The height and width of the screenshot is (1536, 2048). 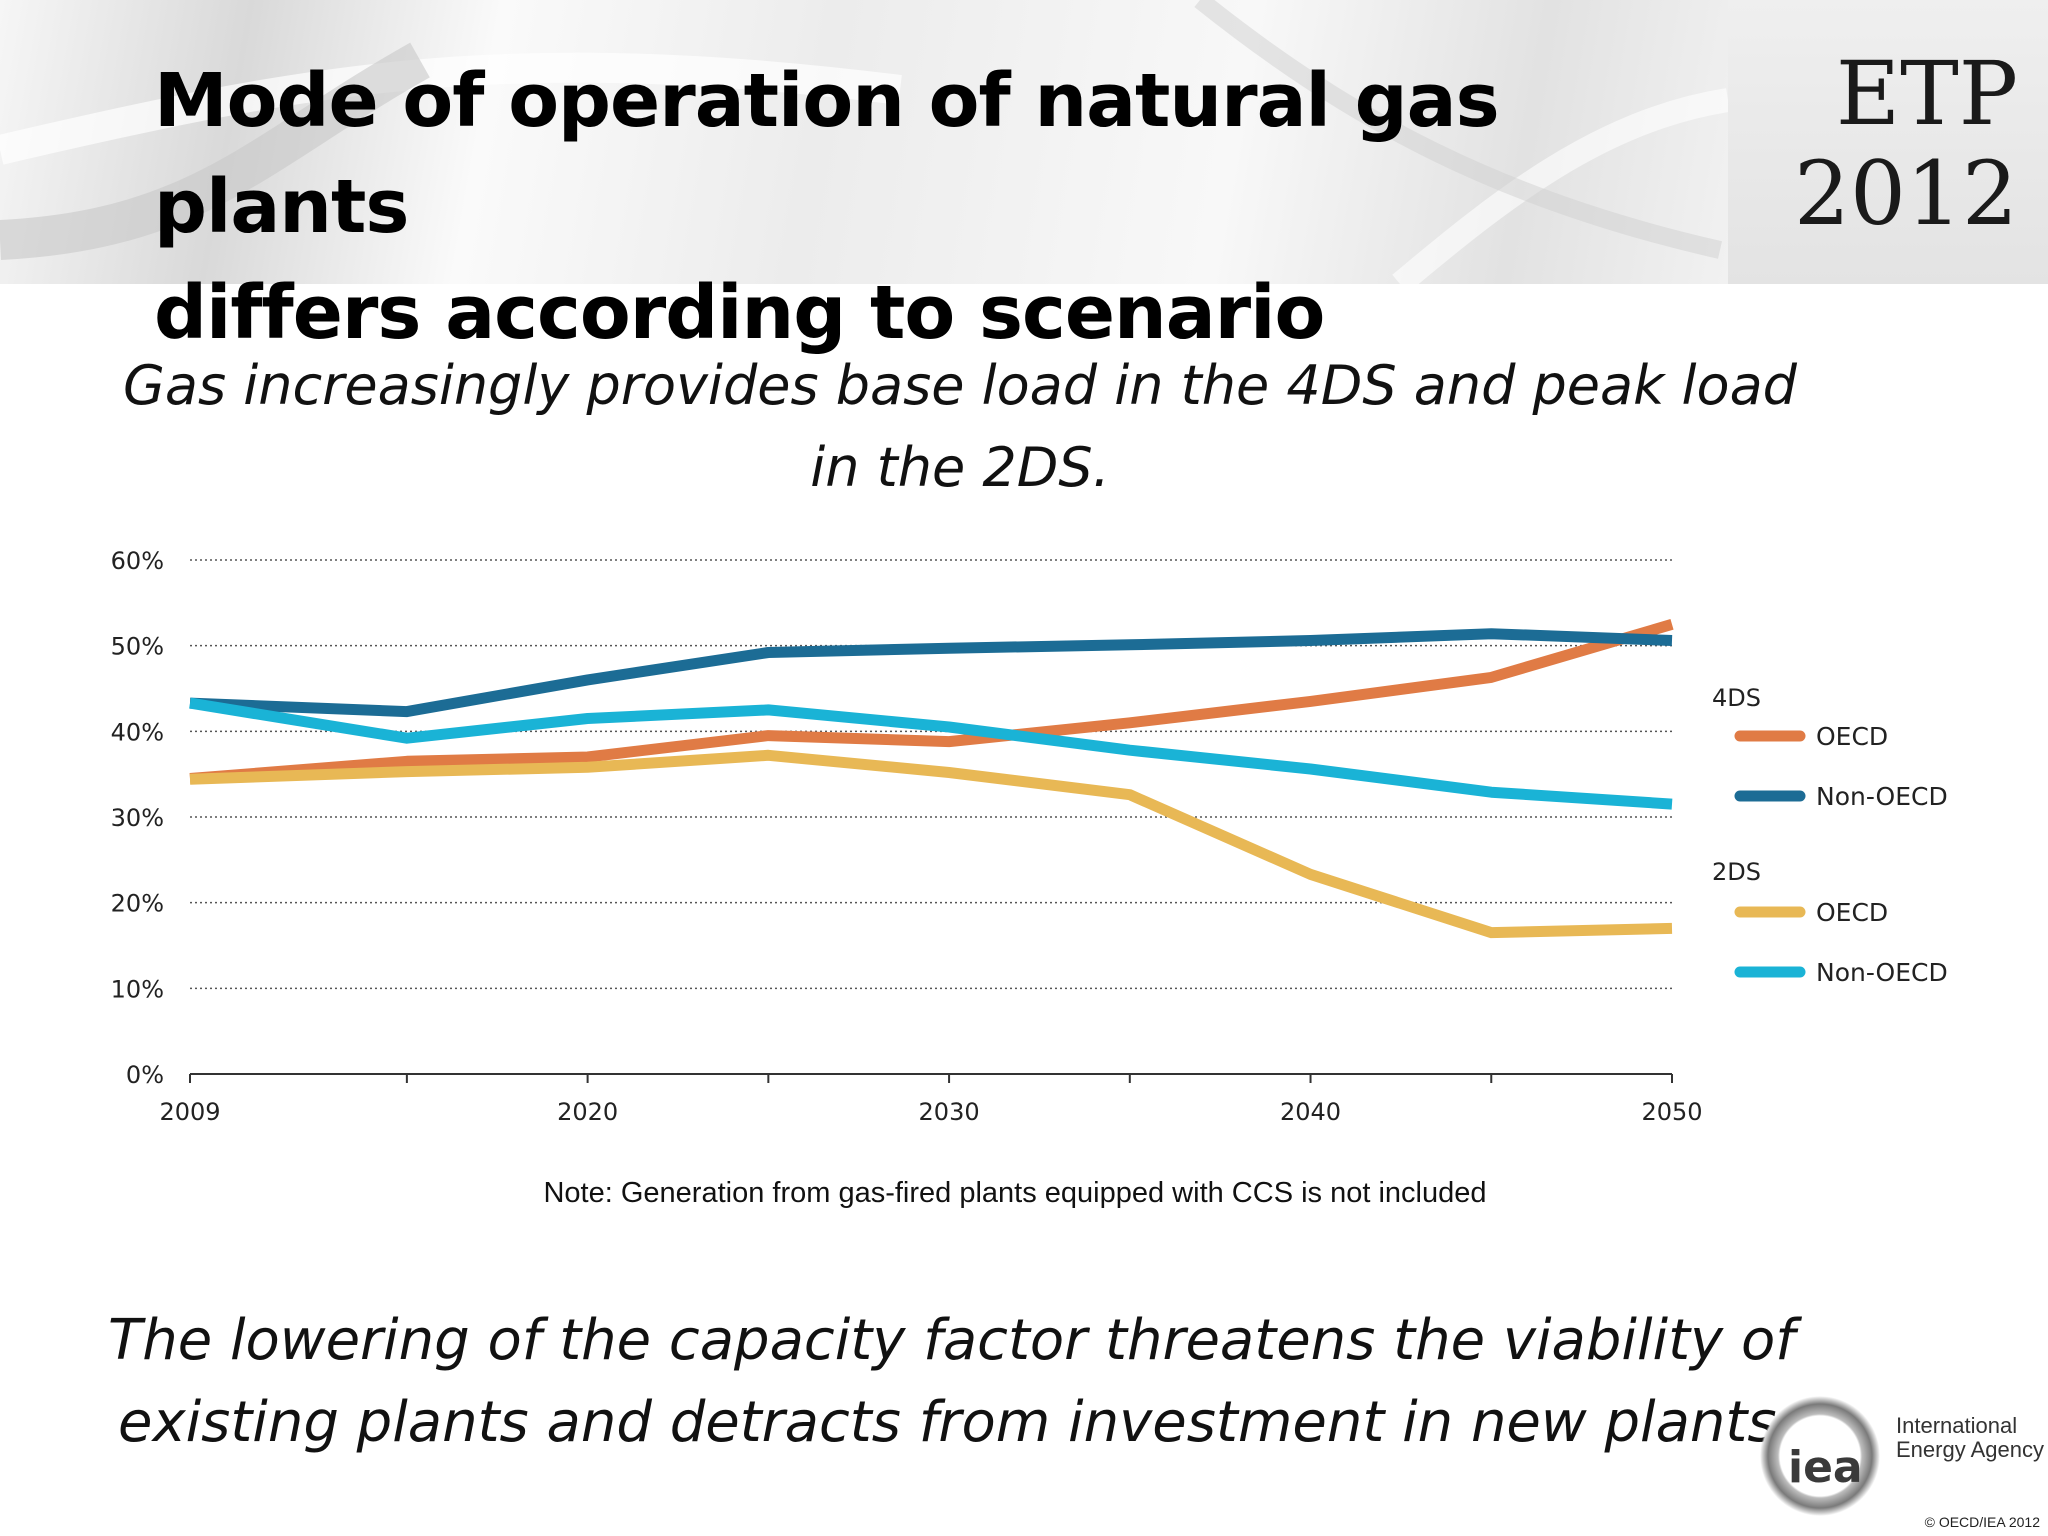 I want to click on y-tick-label: 10%, so click(x=137, y=989).